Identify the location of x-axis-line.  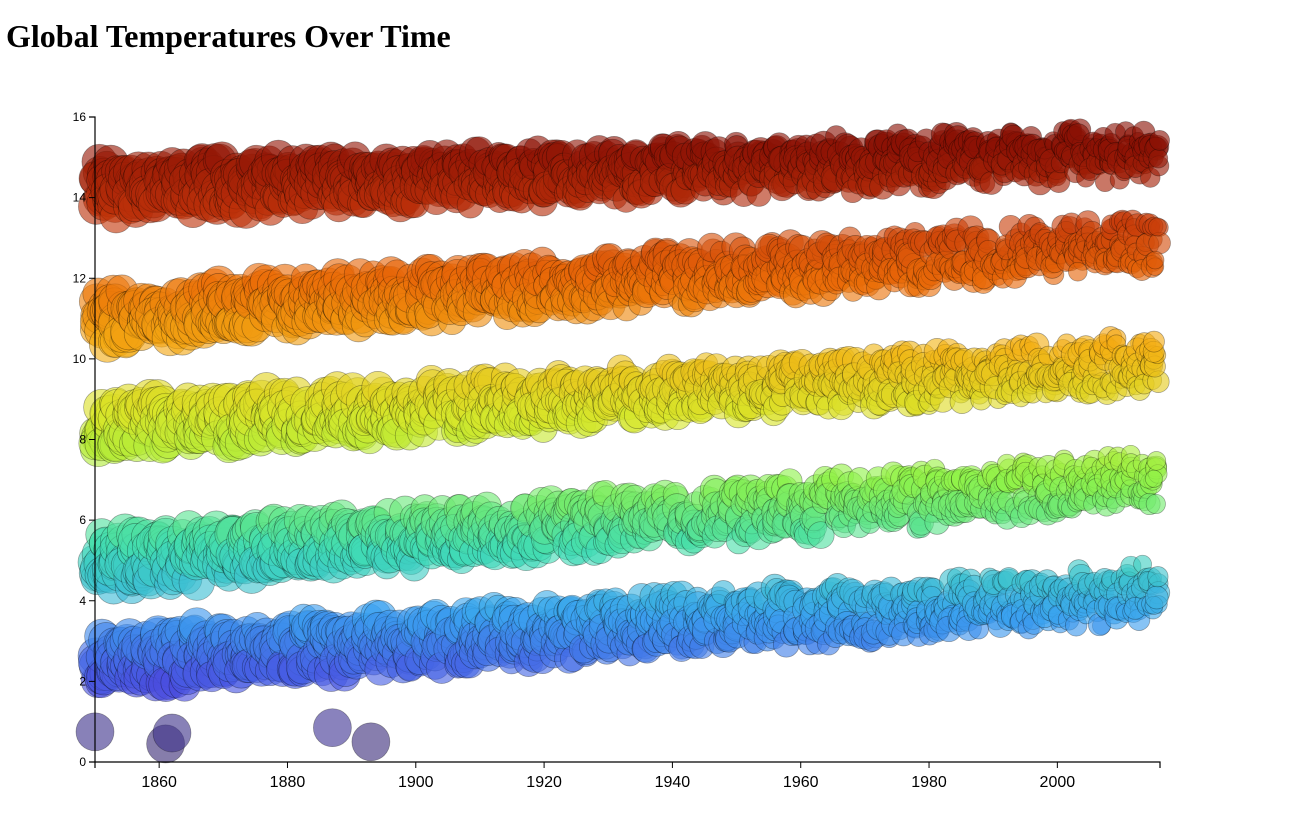
(627, 764).